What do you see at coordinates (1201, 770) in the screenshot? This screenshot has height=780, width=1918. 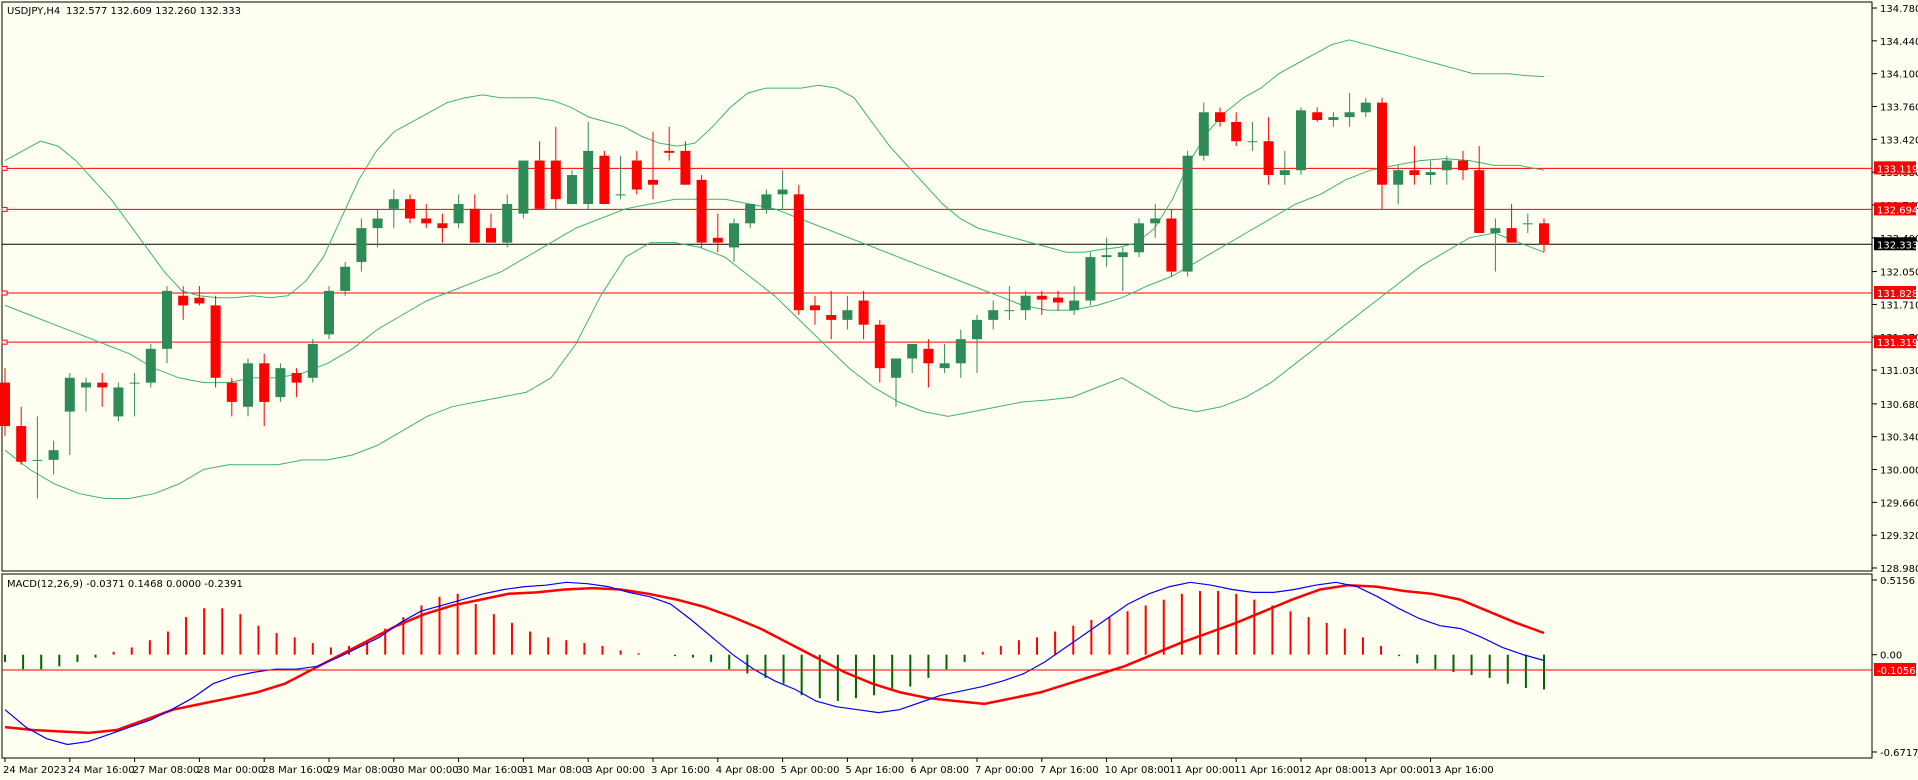 I see `time-tick-label: 11 Apr 00:00` at bounding box center [1201, 770].